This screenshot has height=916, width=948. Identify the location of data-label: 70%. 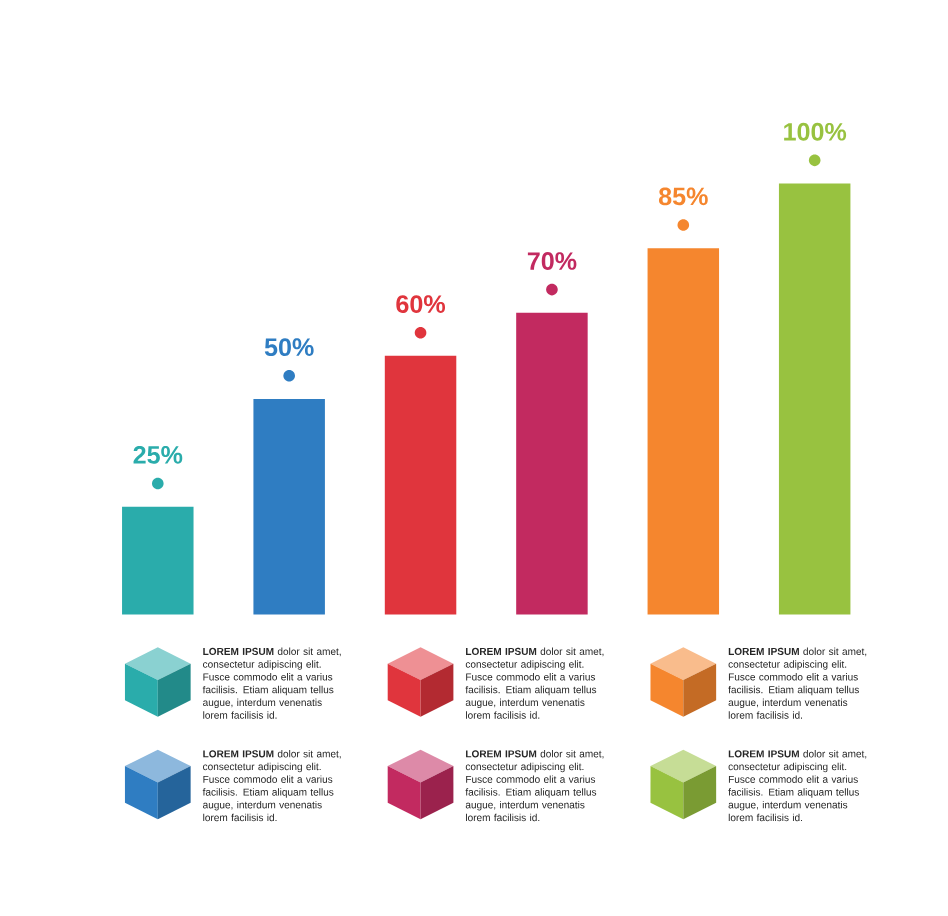
(552, 261).